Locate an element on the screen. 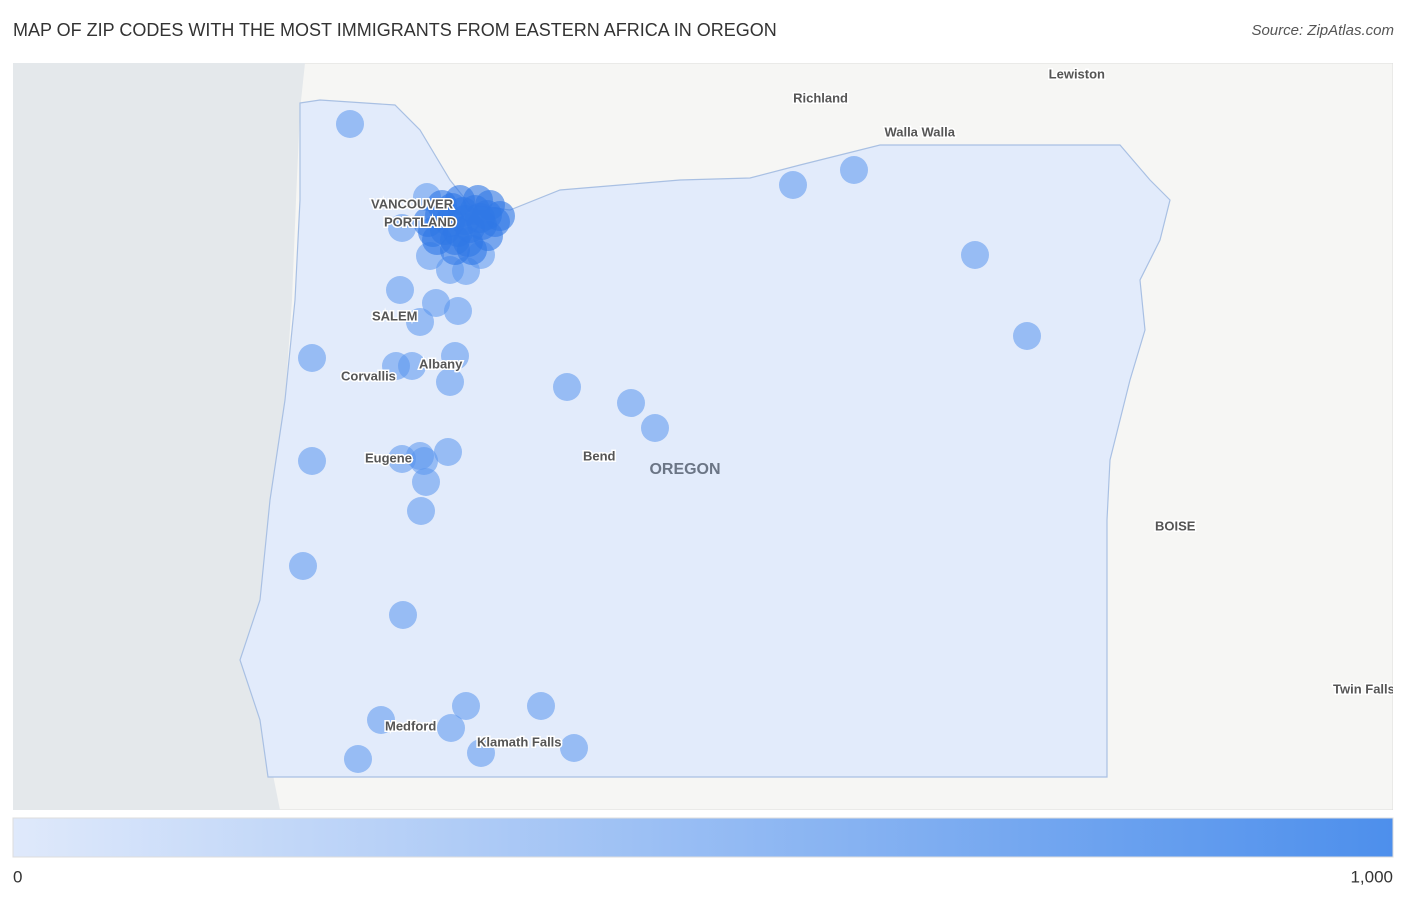 The width and height of the screenshot is (1406, 904). city-label: Corvallis is located at coordinates (368, 375).